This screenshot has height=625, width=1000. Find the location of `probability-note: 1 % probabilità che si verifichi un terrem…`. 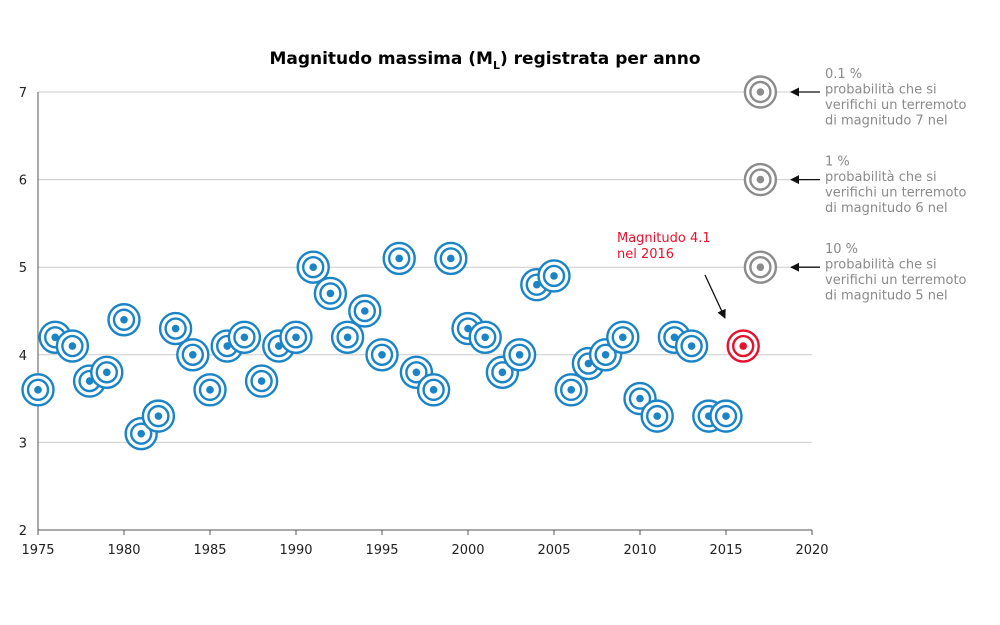

probability-note: 1 % probabilità che si verifichi un terrem… is located at coordinates (896, 186).